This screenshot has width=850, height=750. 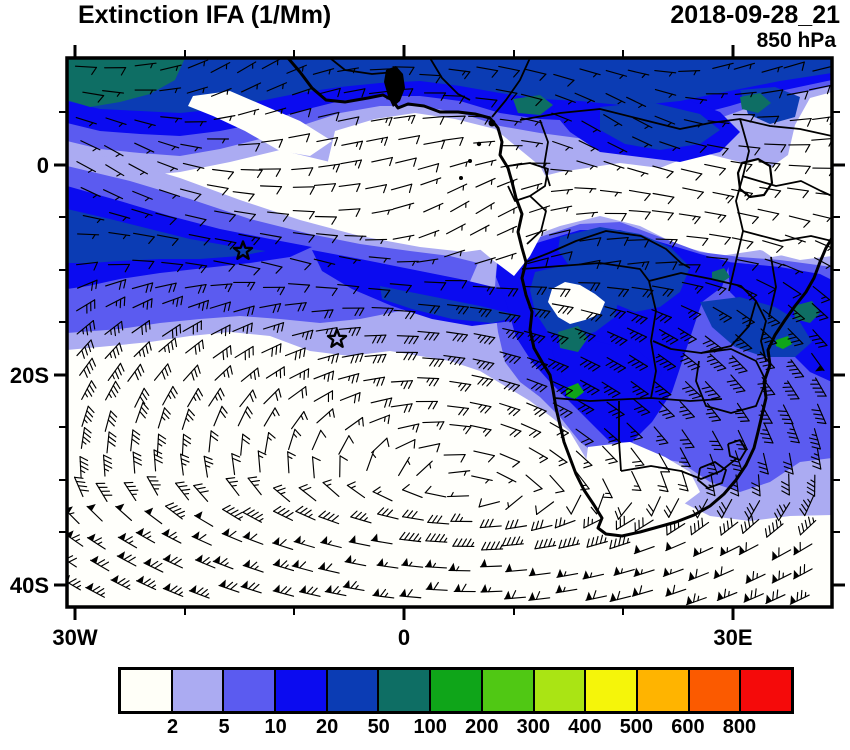 What do you see at coordinates (430, 727) in the screenshot?
I see `colorbar-boundary-label: 100` at bounding box center [430, 727].